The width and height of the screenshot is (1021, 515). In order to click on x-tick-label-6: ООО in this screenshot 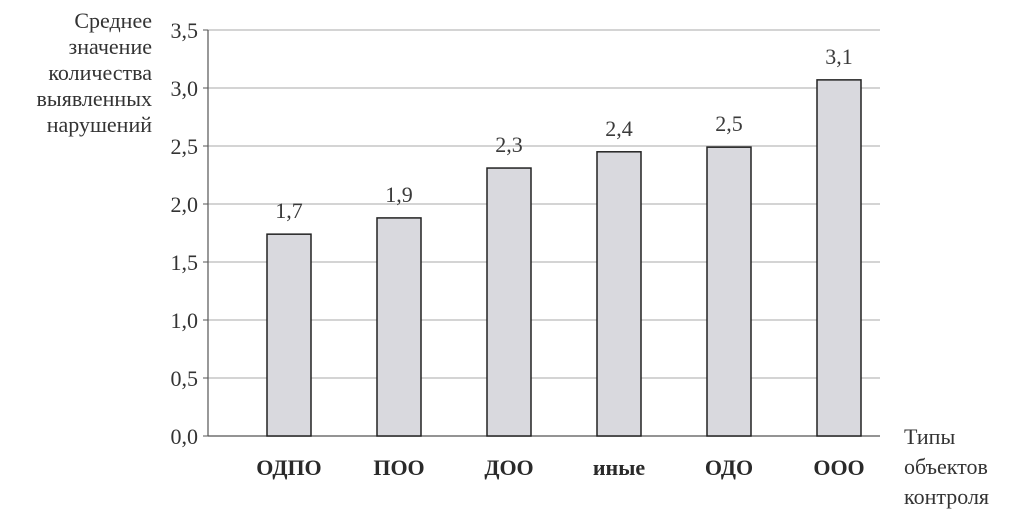, I will do `click(838, 467)`.